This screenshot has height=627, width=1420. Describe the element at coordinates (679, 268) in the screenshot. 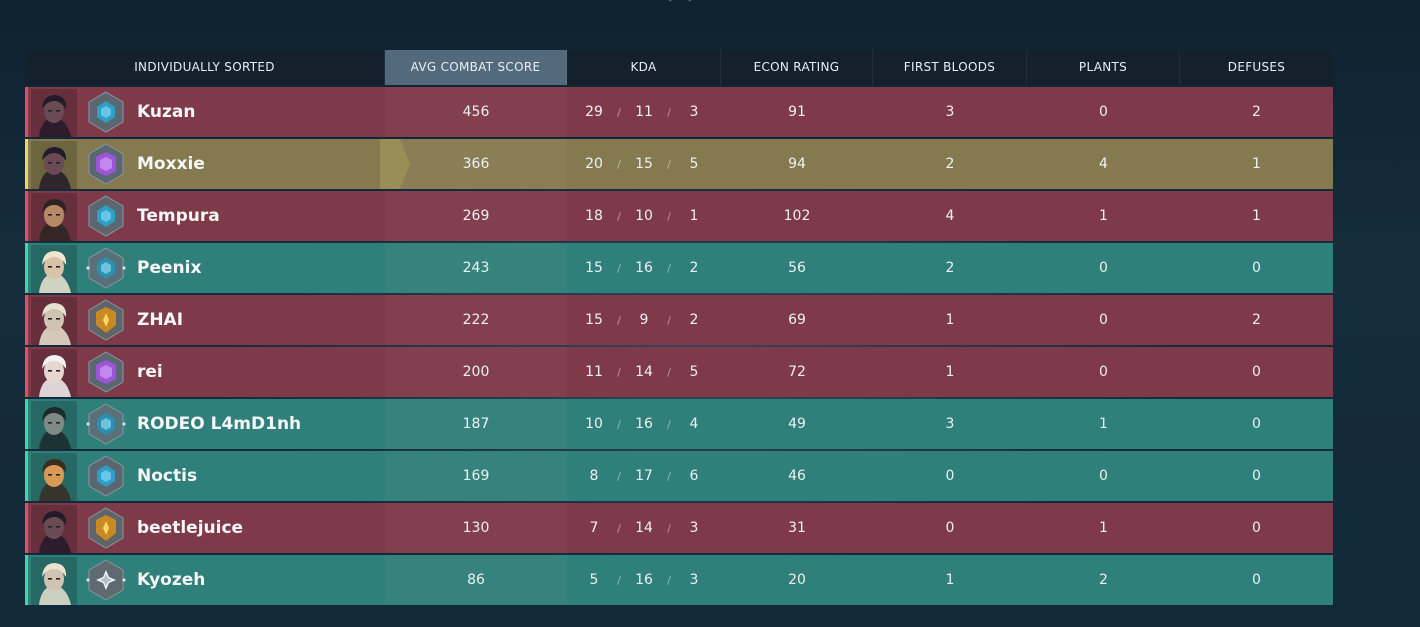

I see `player-row: Peenix 243 15 / 16 / 2 56 2 0 0` at that location.